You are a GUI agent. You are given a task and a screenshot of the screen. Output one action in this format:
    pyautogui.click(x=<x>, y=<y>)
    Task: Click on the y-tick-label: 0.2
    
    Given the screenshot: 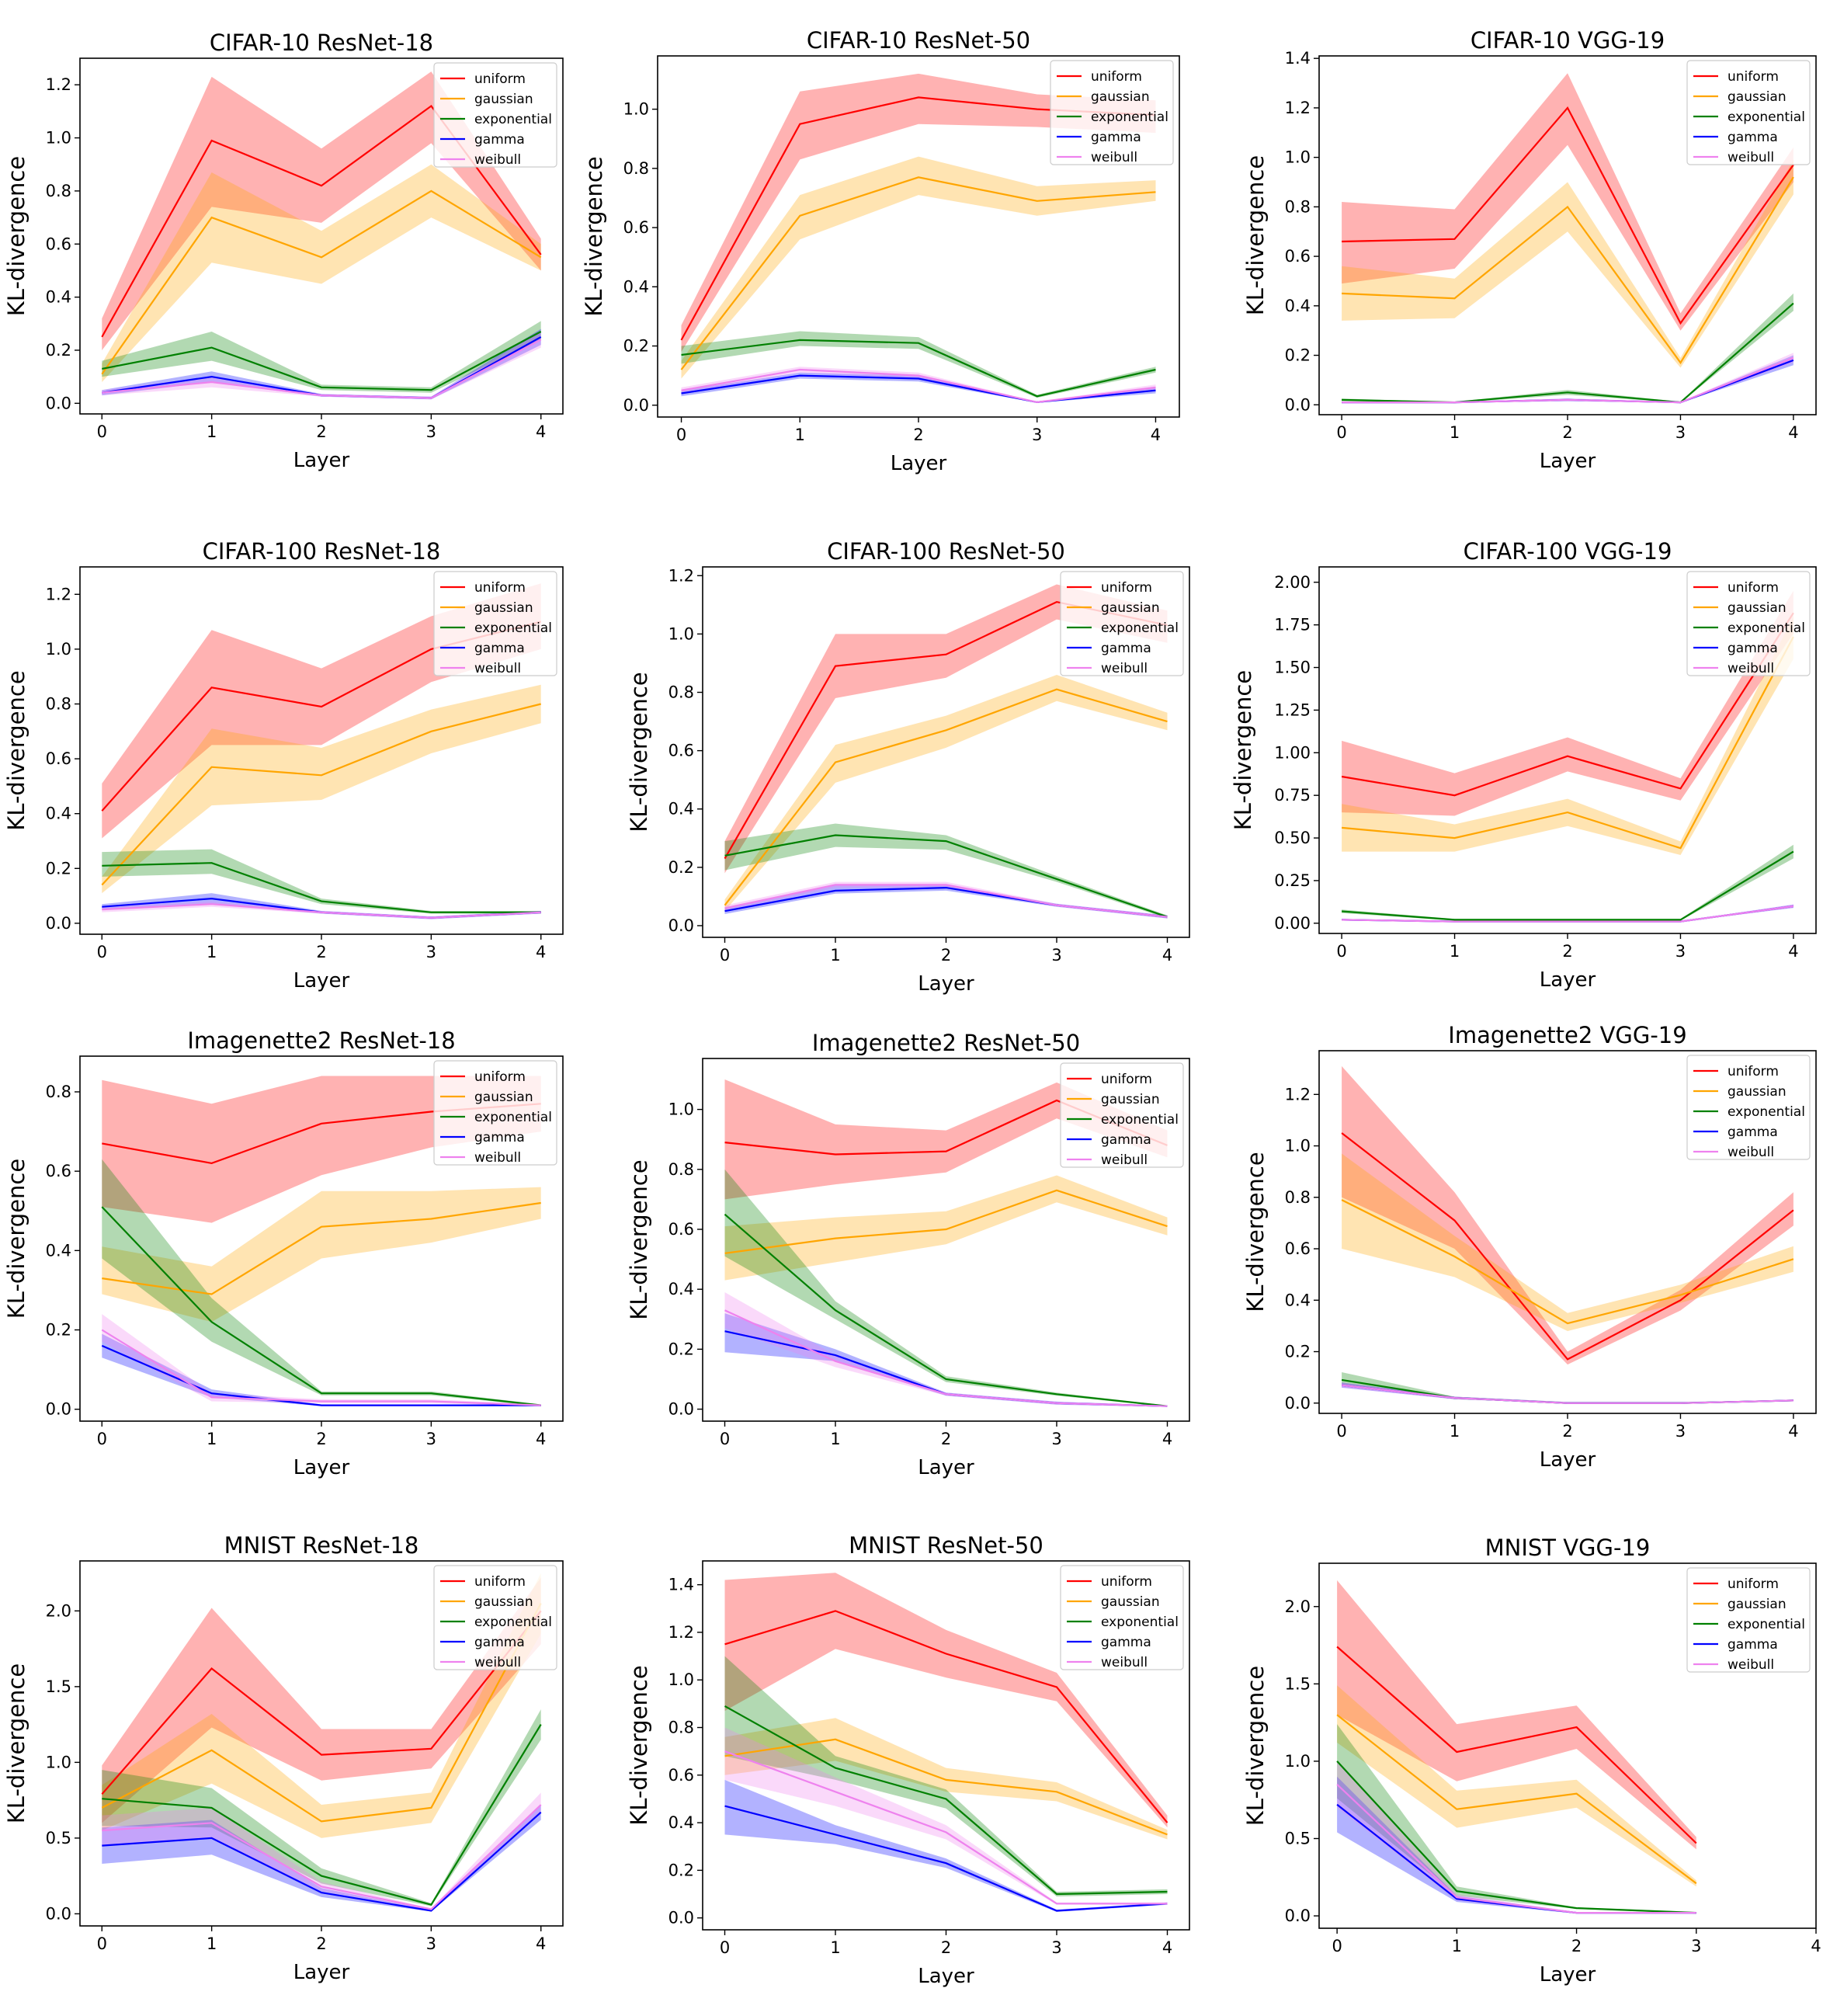 What is the action you would take?
    pyautogui.click(x=681, y=1870)
    